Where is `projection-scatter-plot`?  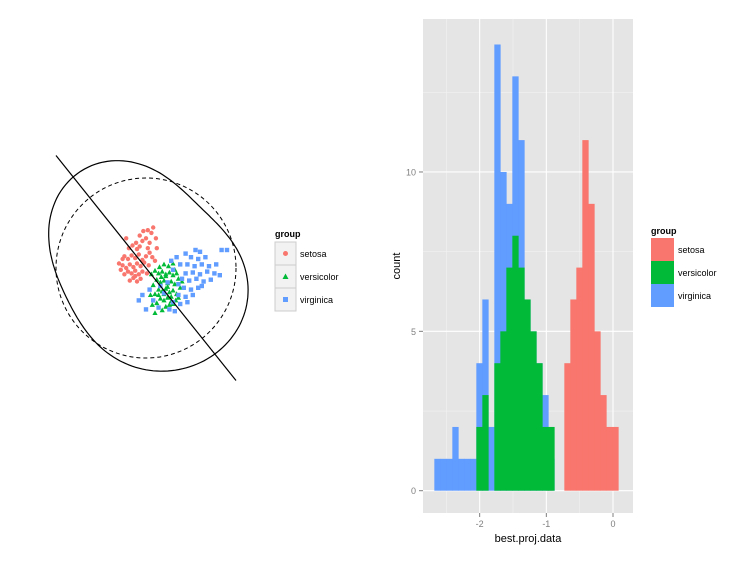 projection-scatter-plot is located at coordinates (148, 268).